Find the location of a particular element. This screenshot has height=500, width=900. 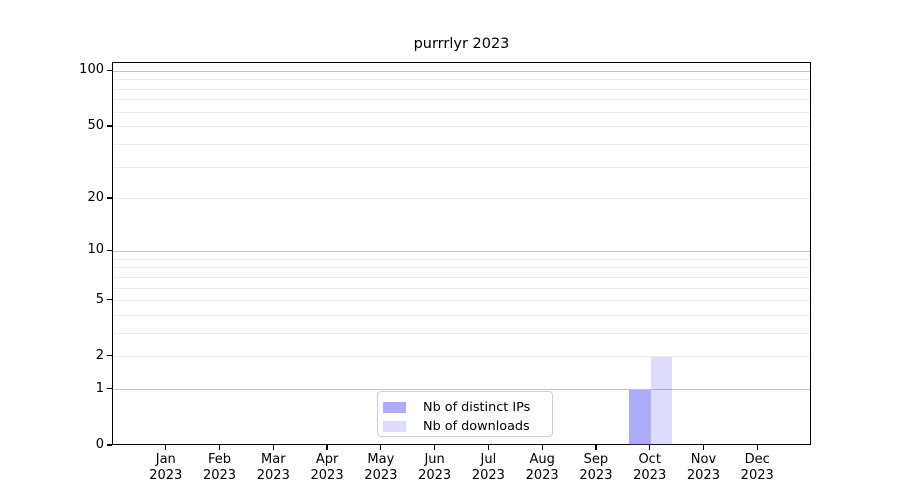

legend-swatch-distinct-ips is located at coordinates (394, 407).